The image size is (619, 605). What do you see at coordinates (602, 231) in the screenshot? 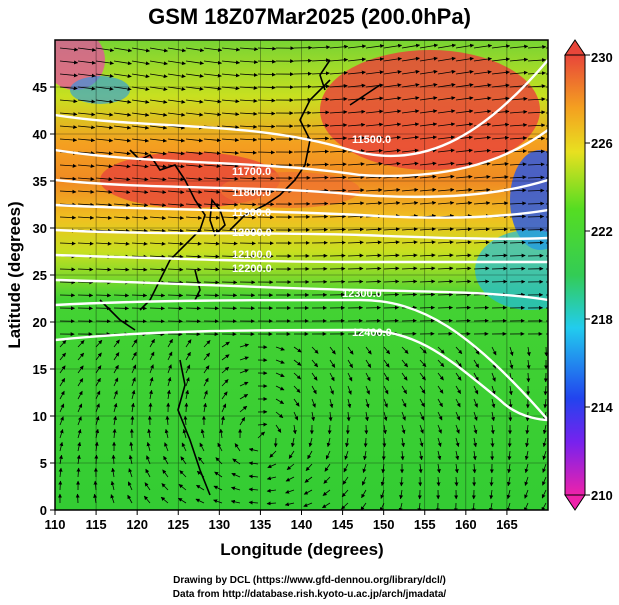
I see `colorbar-tick-label: 222` at bounding box center [602, 231].